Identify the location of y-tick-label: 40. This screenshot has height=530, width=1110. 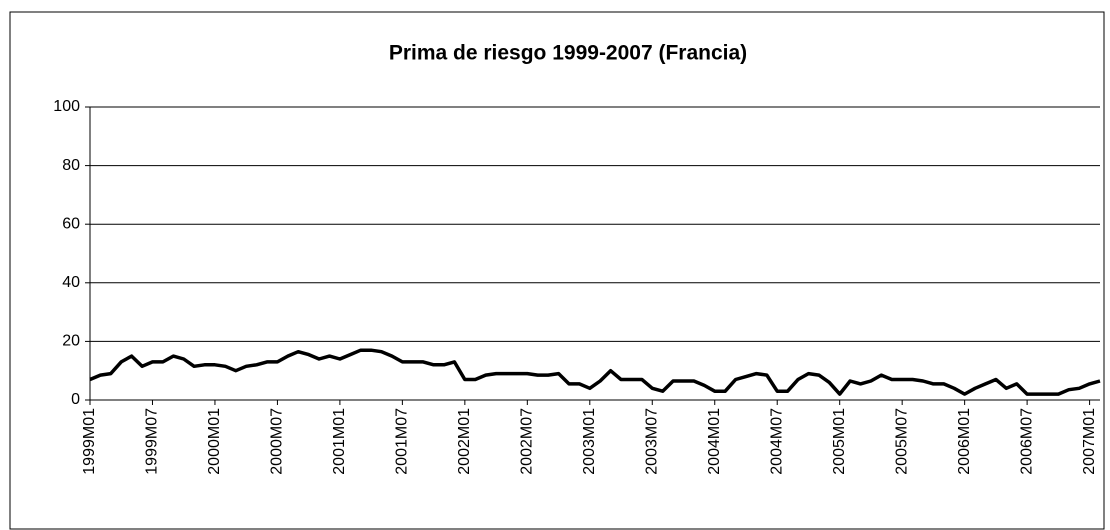
(71, 282).